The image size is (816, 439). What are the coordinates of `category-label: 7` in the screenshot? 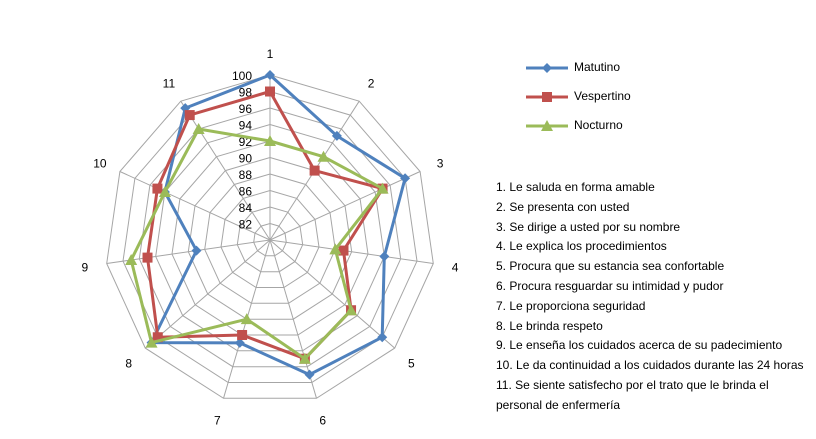 It's located at (217, 420).